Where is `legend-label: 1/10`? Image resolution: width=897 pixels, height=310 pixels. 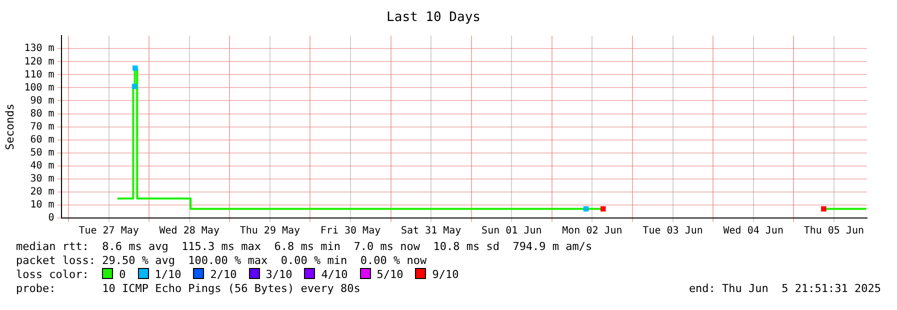
legend-label: 1/10 is located at coordinates (168, 274).